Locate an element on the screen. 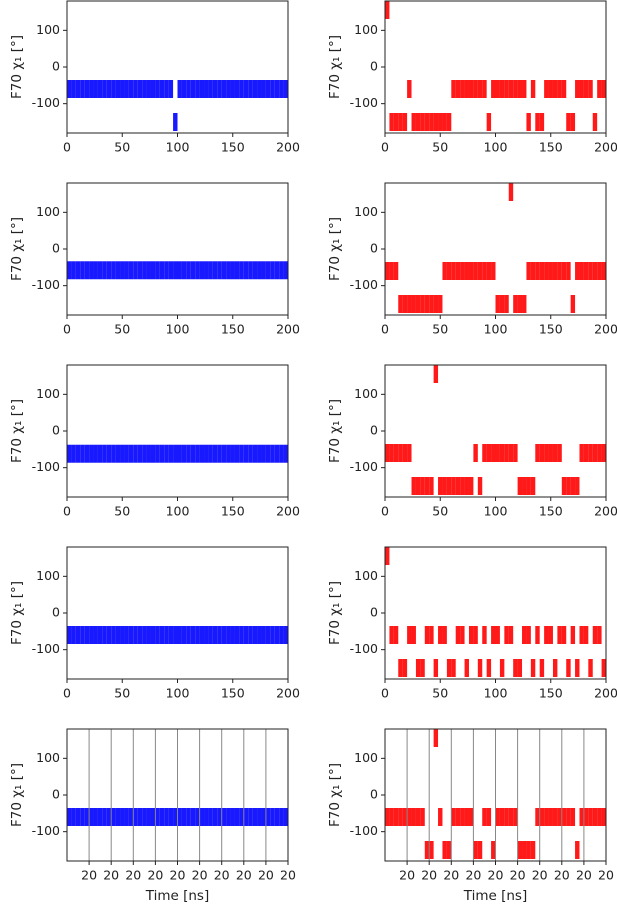 Image resolution: width=617 pixels, height=910 pixels. x-axis-label: Time [ns] is located at coordinates (495, 896).